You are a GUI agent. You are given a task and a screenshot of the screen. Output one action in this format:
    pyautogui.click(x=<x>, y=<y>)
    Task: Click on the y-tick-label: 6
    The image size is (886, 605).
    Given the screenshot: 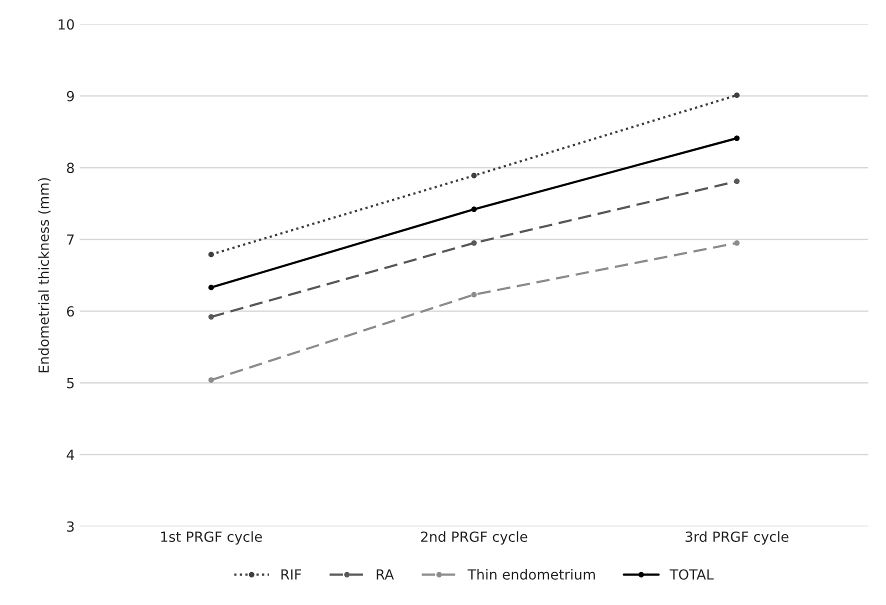 What is the action you would take?
    pyautogui.click(x=70, y=311)
    